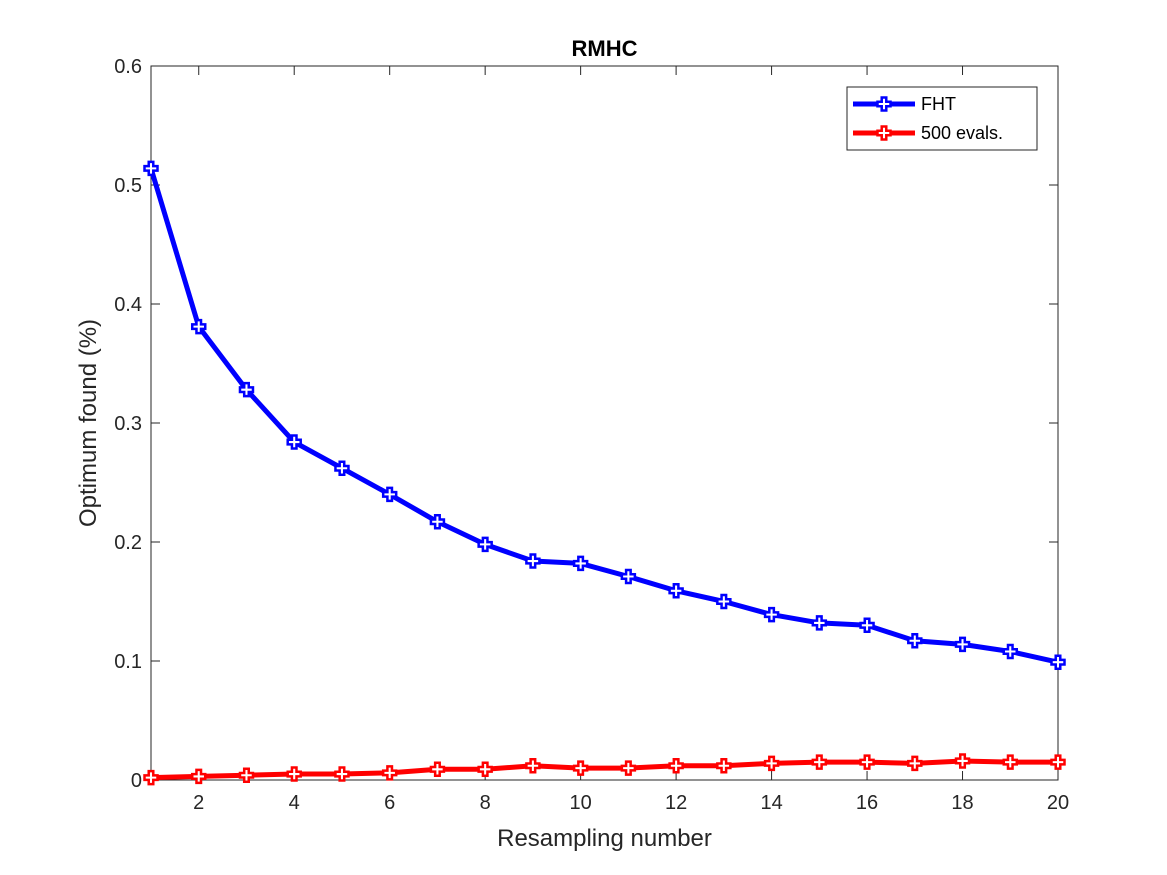 This screenshot has height=875, width=1167. What do you see at coordinates (485, 803) in the screenshot?
I see `x-tick-label: 8` at bounding box center [485, 803].